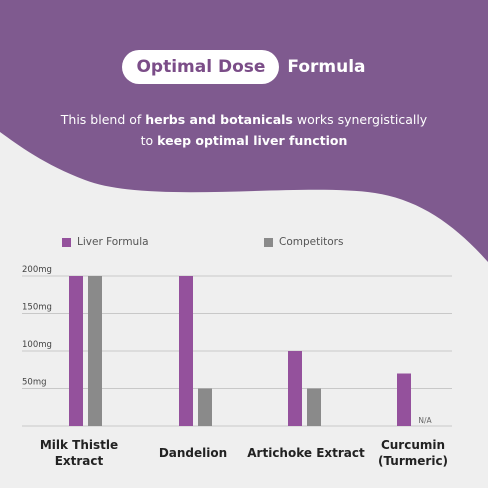 This screenshot has height=488, width=488. Describe the element at coordinates (79, 453) in the screenshot. I see `category-label: Milk Thistle Extract` at that location.